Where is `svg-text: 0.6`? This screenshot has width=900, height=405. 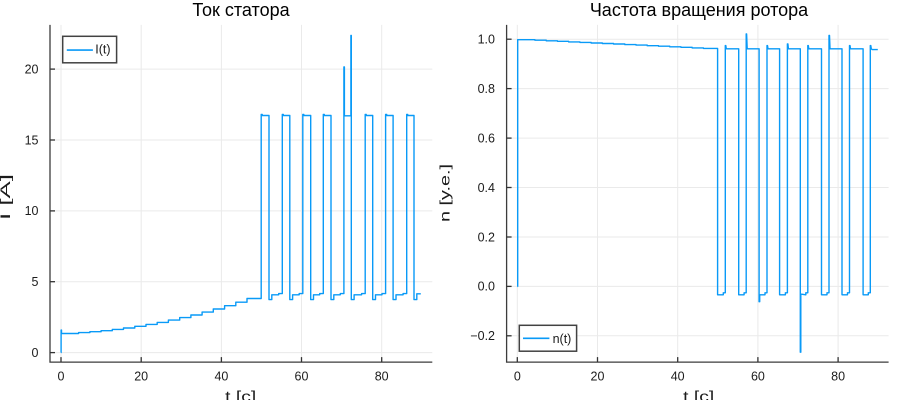 svg-text: 0.6 is located at coordinates (486, 138).